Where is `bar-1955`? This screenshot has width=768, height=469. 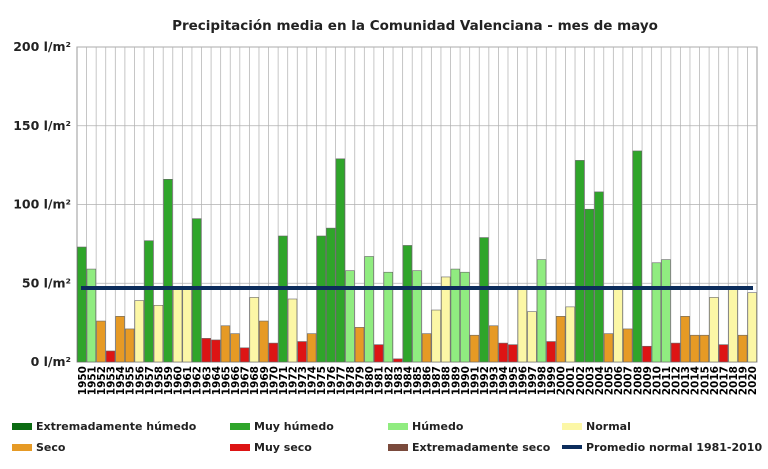 bar-1955 is located at coordinates (129, 345).